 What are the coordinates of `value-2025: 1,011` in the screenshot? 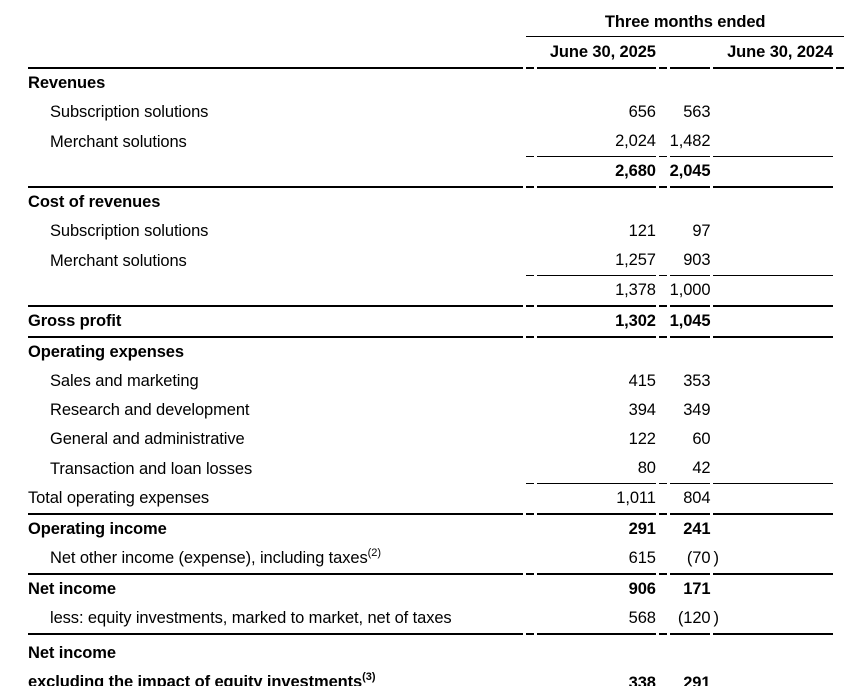 It's located at (596, 499).